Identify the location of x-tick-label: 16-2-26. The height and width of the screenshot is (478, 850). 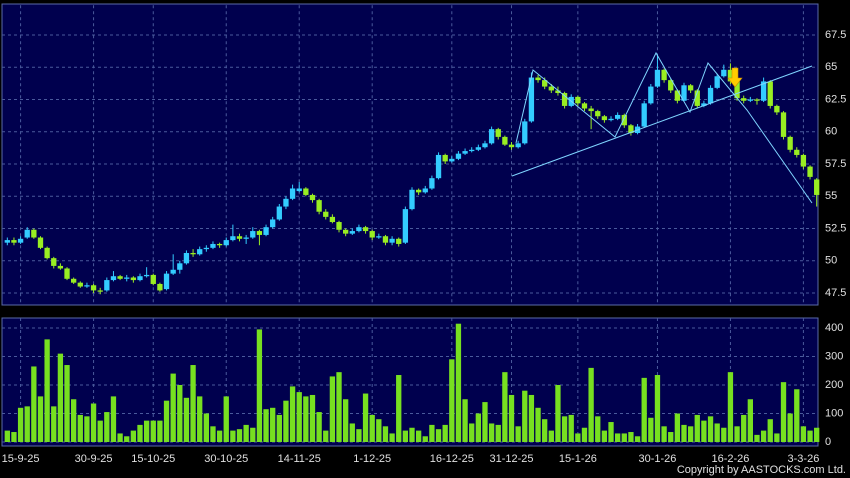
(730, 459).